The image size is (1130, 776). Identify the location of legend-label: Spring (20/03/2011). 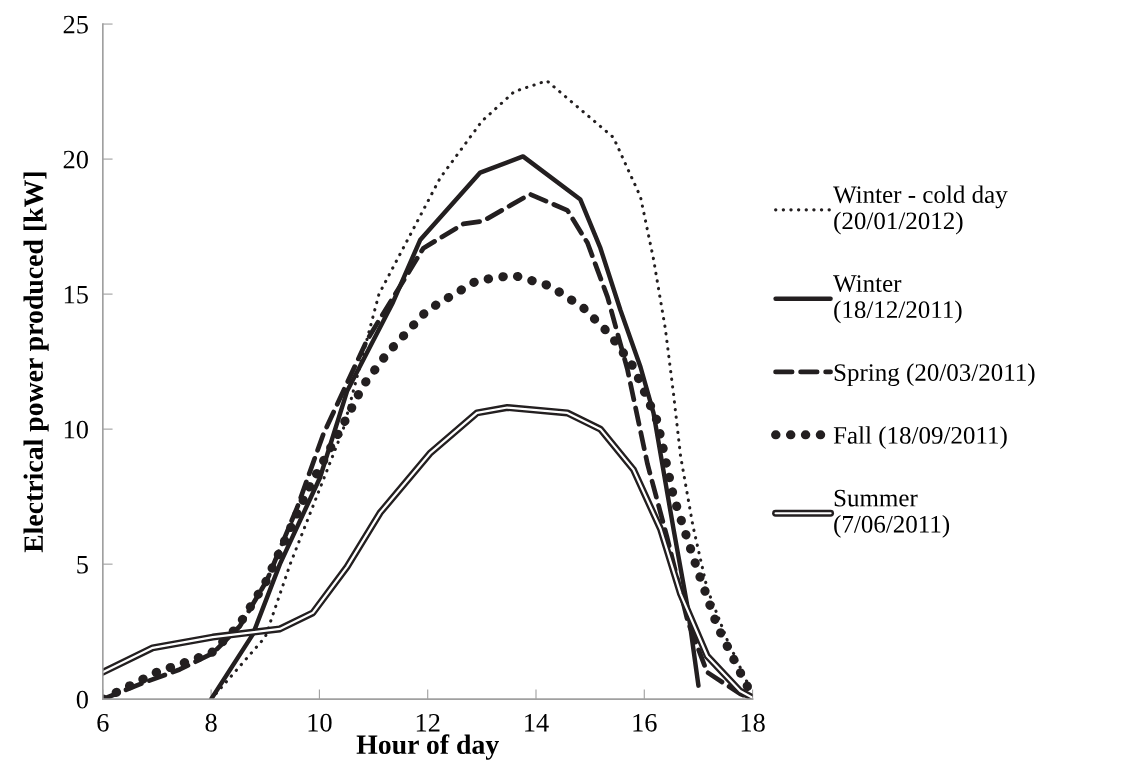
(934, 375).